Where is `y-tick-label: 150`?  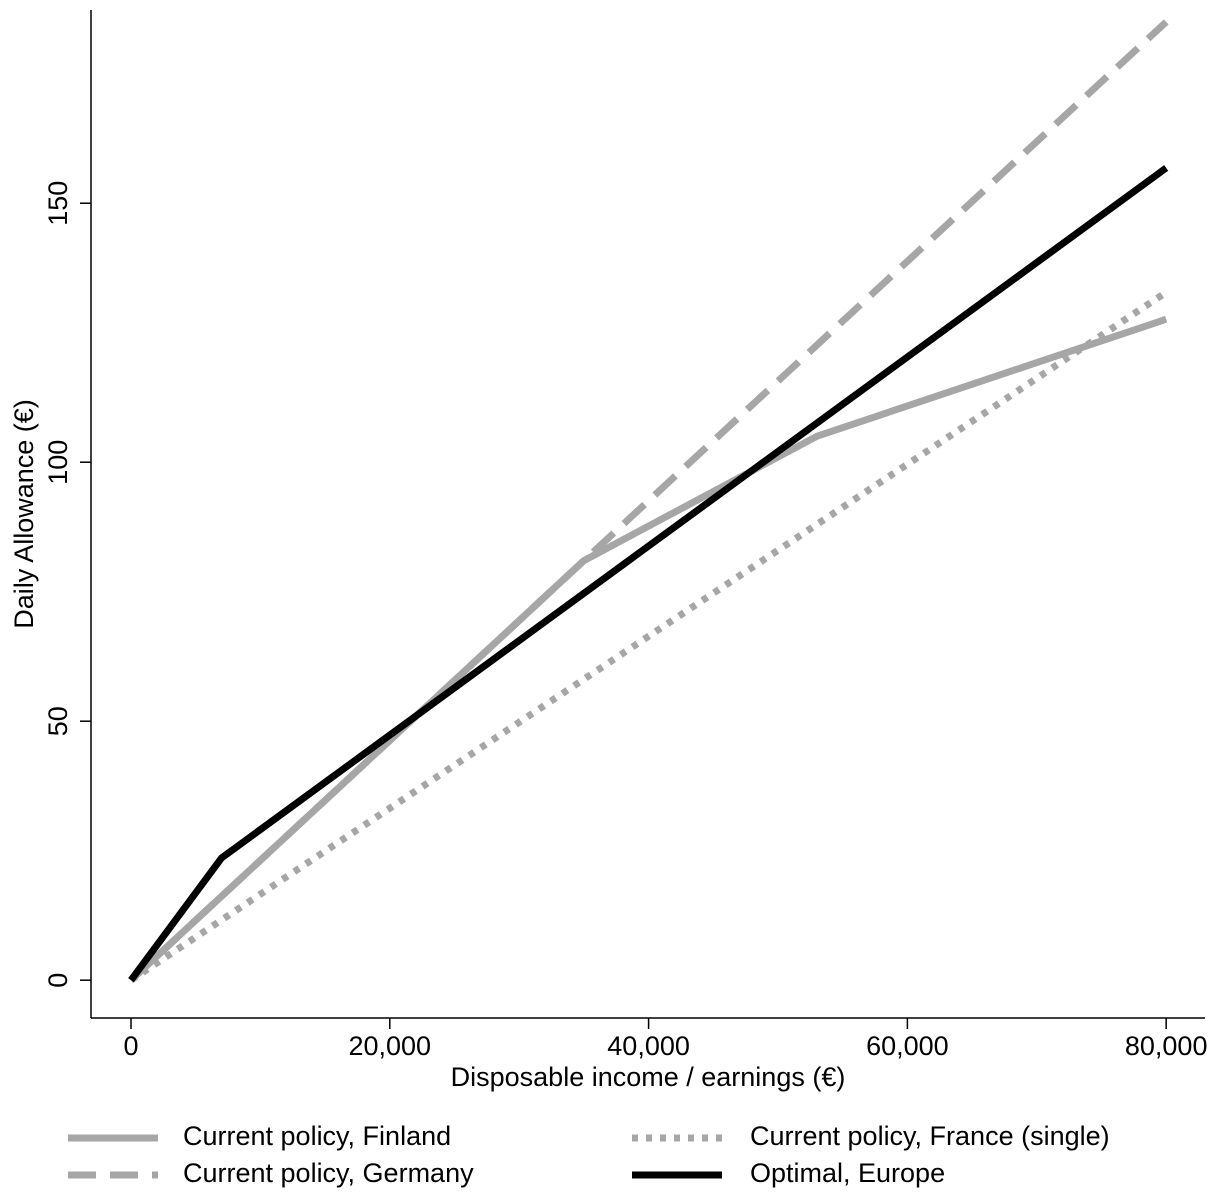
y-tick-label: 150 is located at coordinates (58, 203).